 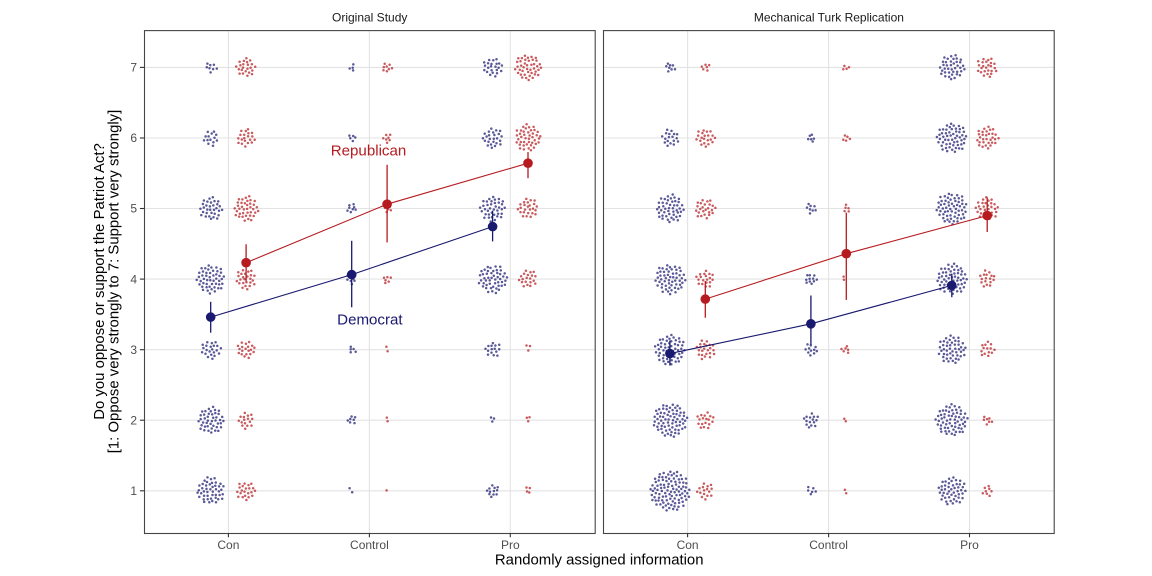 I want to click on svg-text: 7, so click(x=133, y=68).